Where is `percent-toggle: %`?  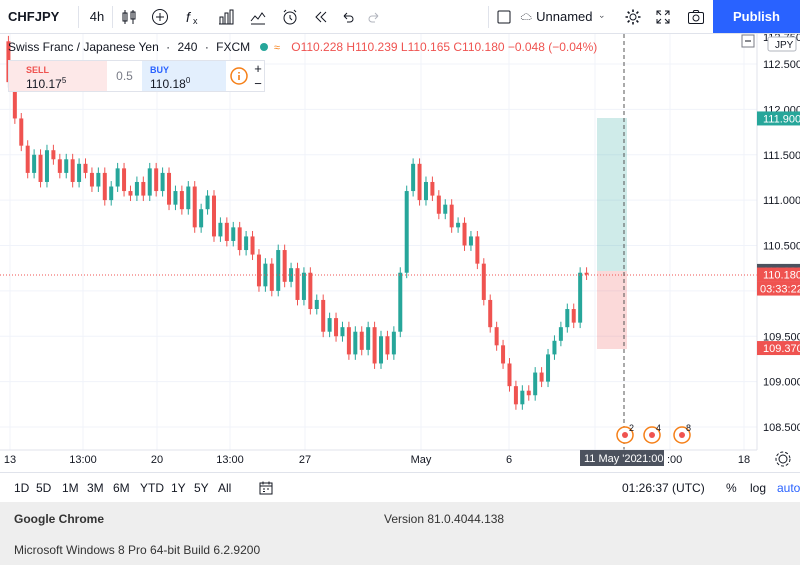 percent-toggle: % is located at coordinates (731, 487).